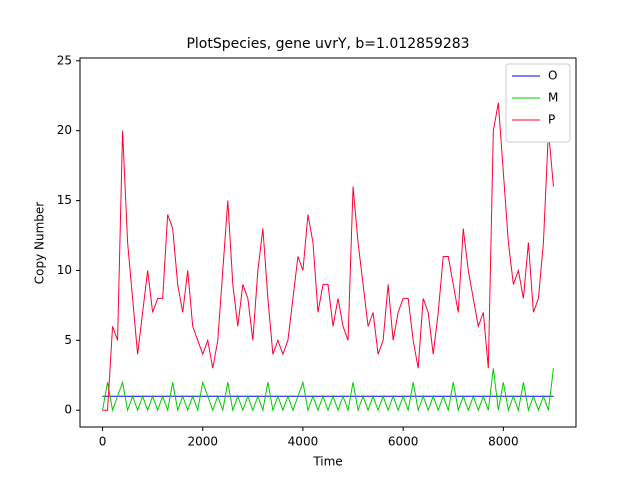  I want to click on series-line, so click(328, 390).